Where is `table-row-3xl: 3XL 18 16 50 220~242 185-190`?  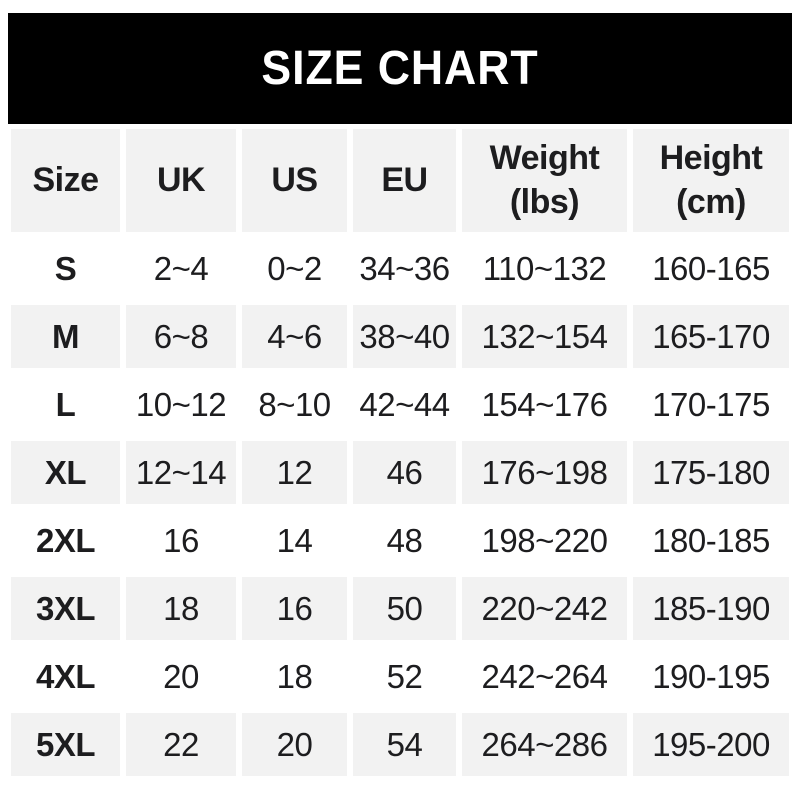 table-row-3xl: 3XL 18 16 50 220~242 185-190 is located at coordinates (400, 608).